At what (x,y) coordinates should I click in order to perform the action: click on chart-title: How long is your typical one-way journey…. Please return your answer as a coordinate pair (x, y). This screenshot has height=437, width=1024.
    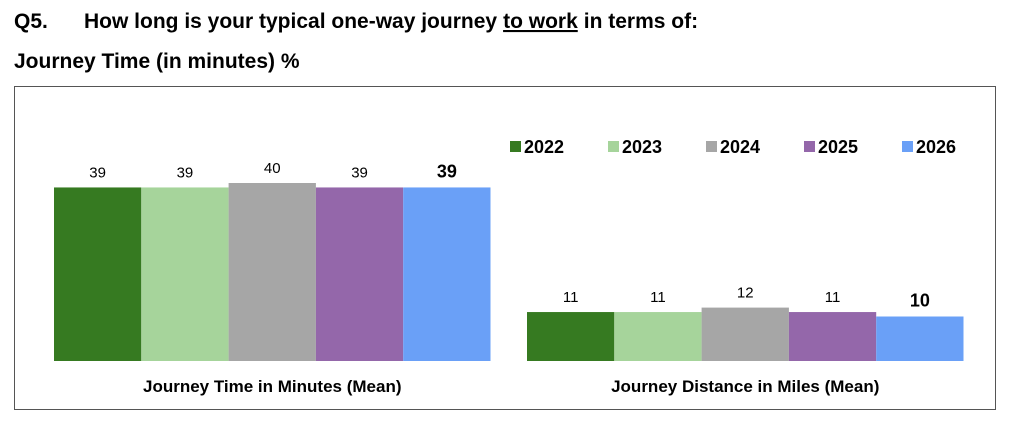
    Looking at the image, I should click on (391, 21).